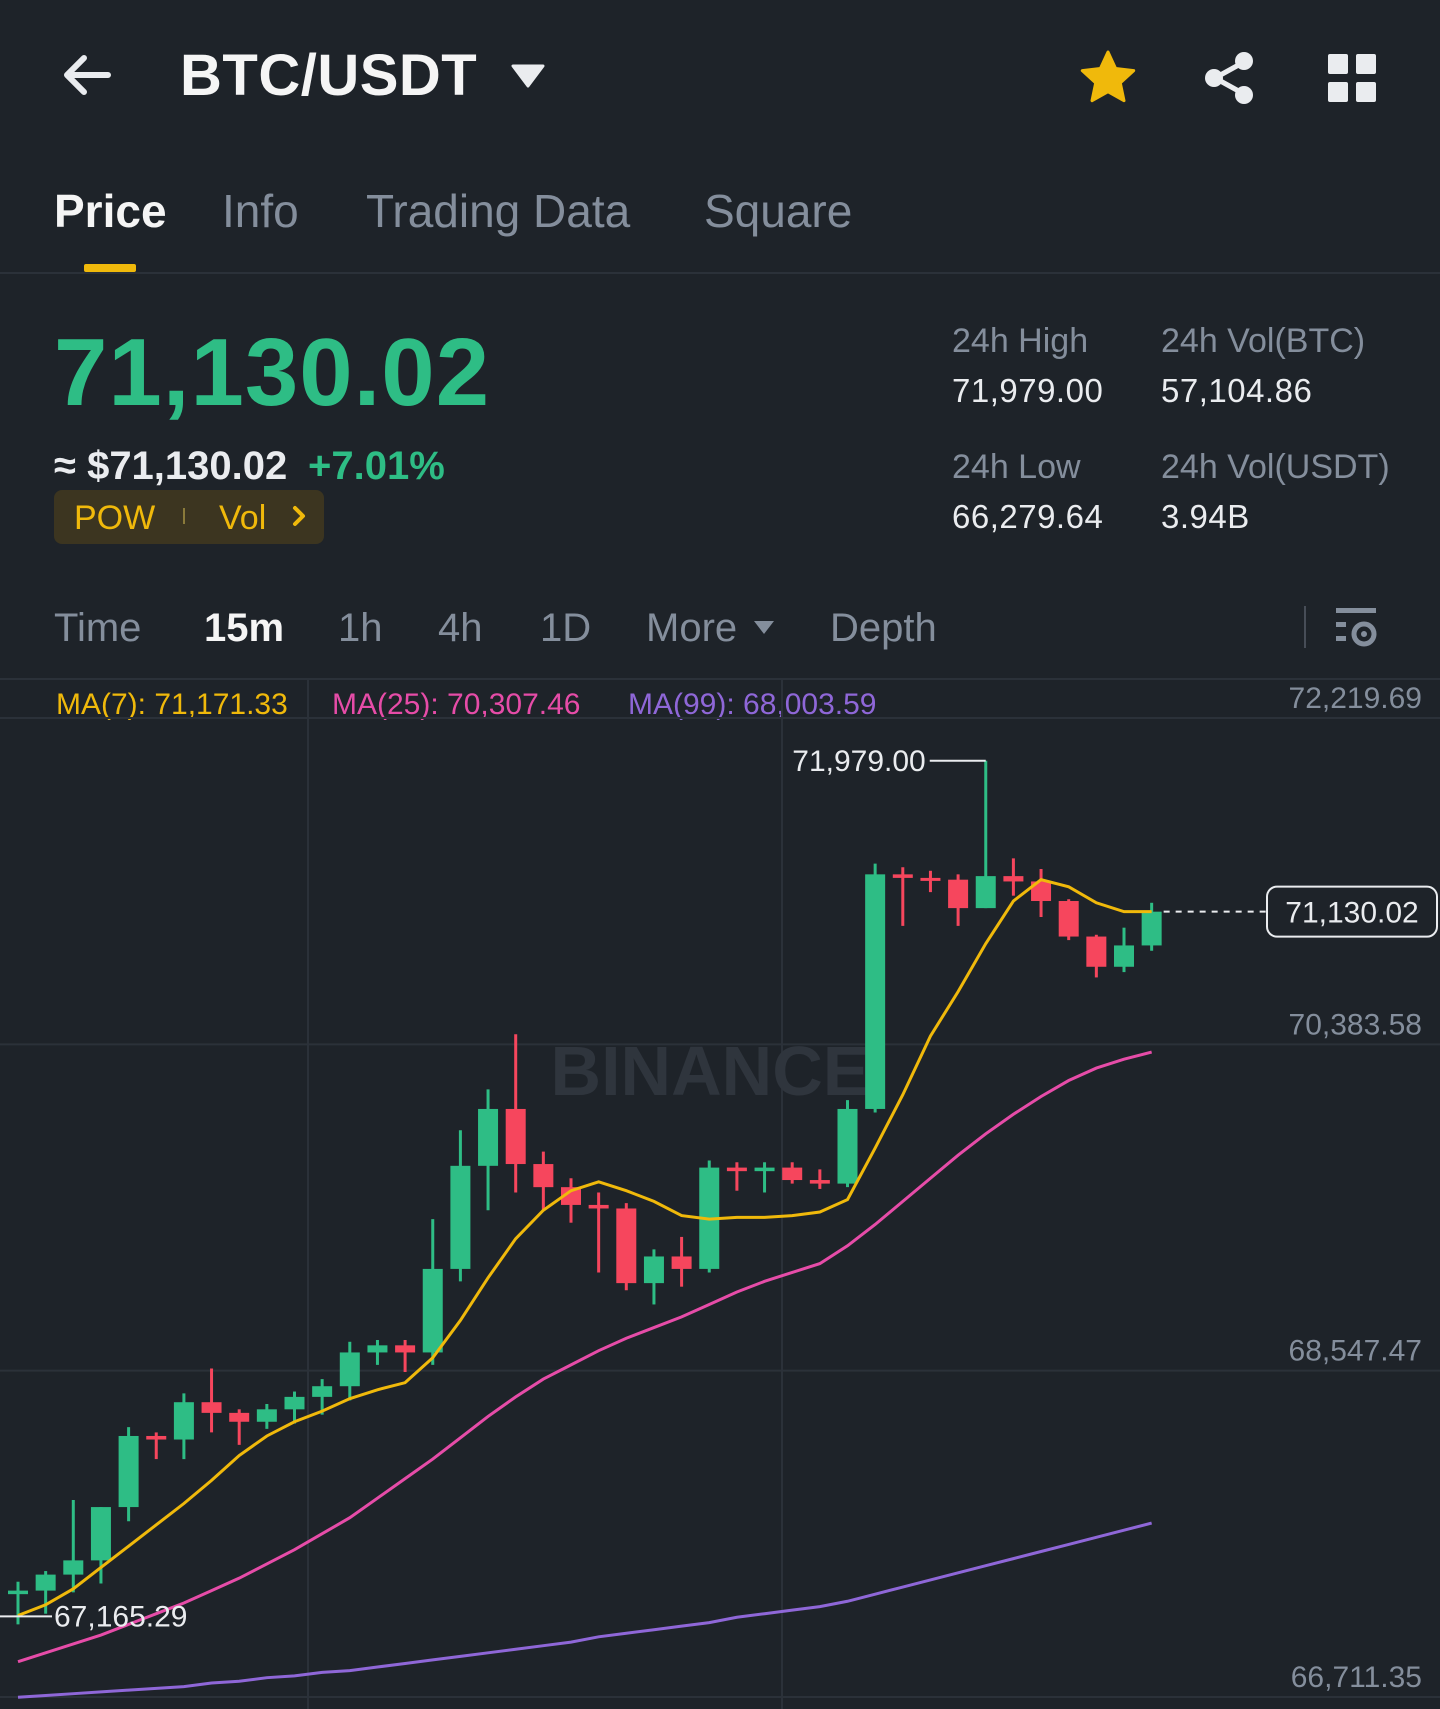 The height and width of the screenshot is (1709, 1440). What do you see at coordinates (243, 518) in the screenshot?
I see `tag-vol: Vol` at bounding box center [243, 518].